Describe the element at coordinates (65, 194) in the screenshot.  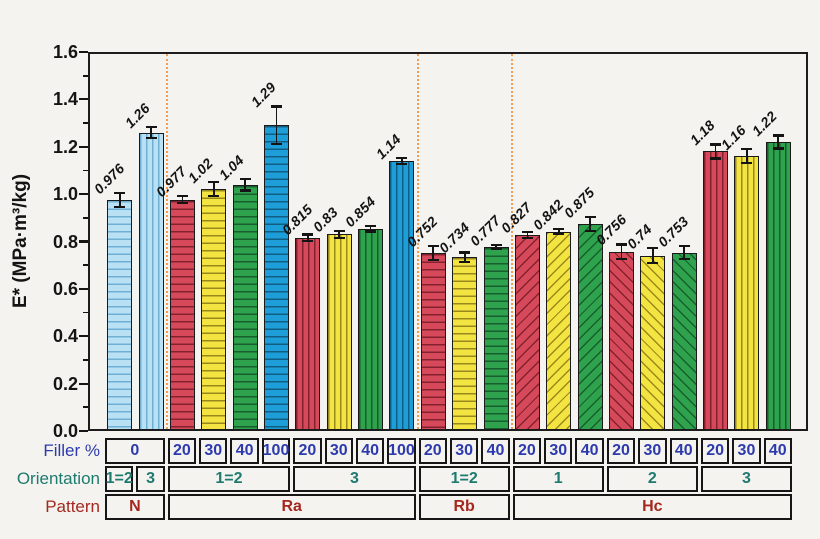
I see `y-tick-label: 1.0` at that location.